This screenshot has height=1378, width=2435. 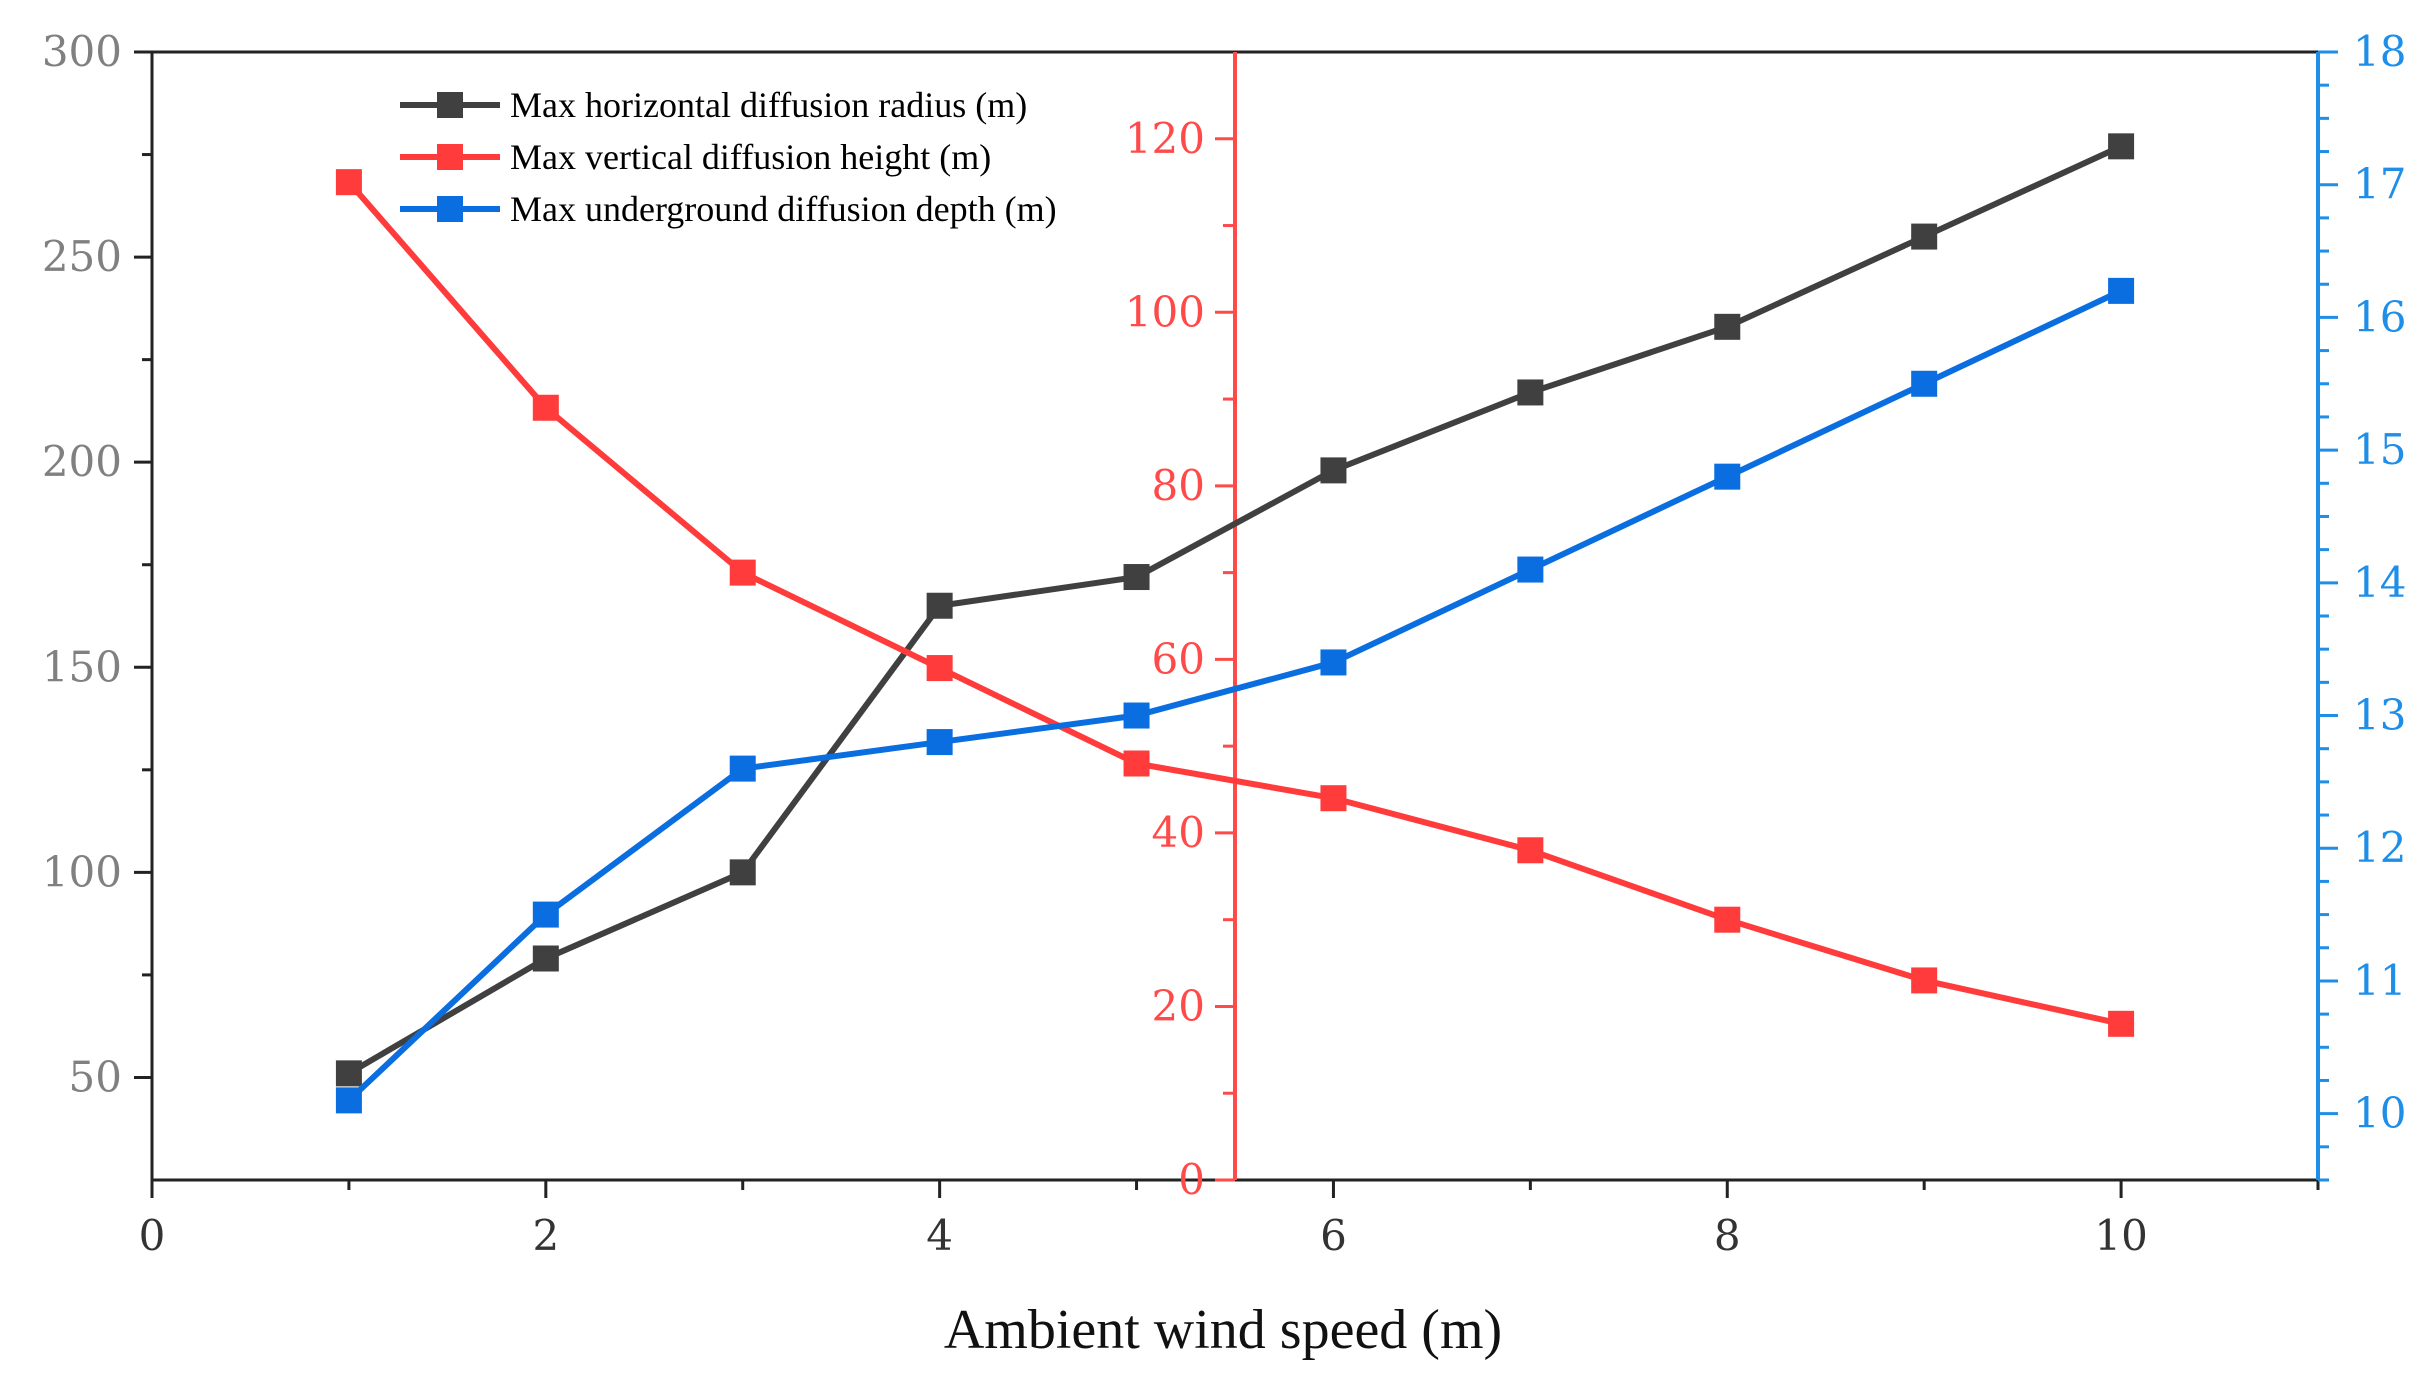 I want to click on x-axis-label: Ambient wind speed (m), so click(x=1223, y=1330).